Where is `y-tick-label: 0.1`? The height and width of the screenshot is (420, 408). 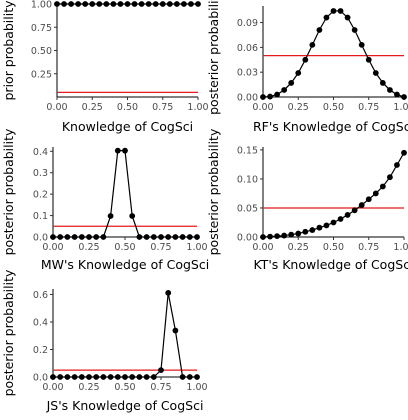
y-tick-label: 0.1 is located at coordinates (40, 216).